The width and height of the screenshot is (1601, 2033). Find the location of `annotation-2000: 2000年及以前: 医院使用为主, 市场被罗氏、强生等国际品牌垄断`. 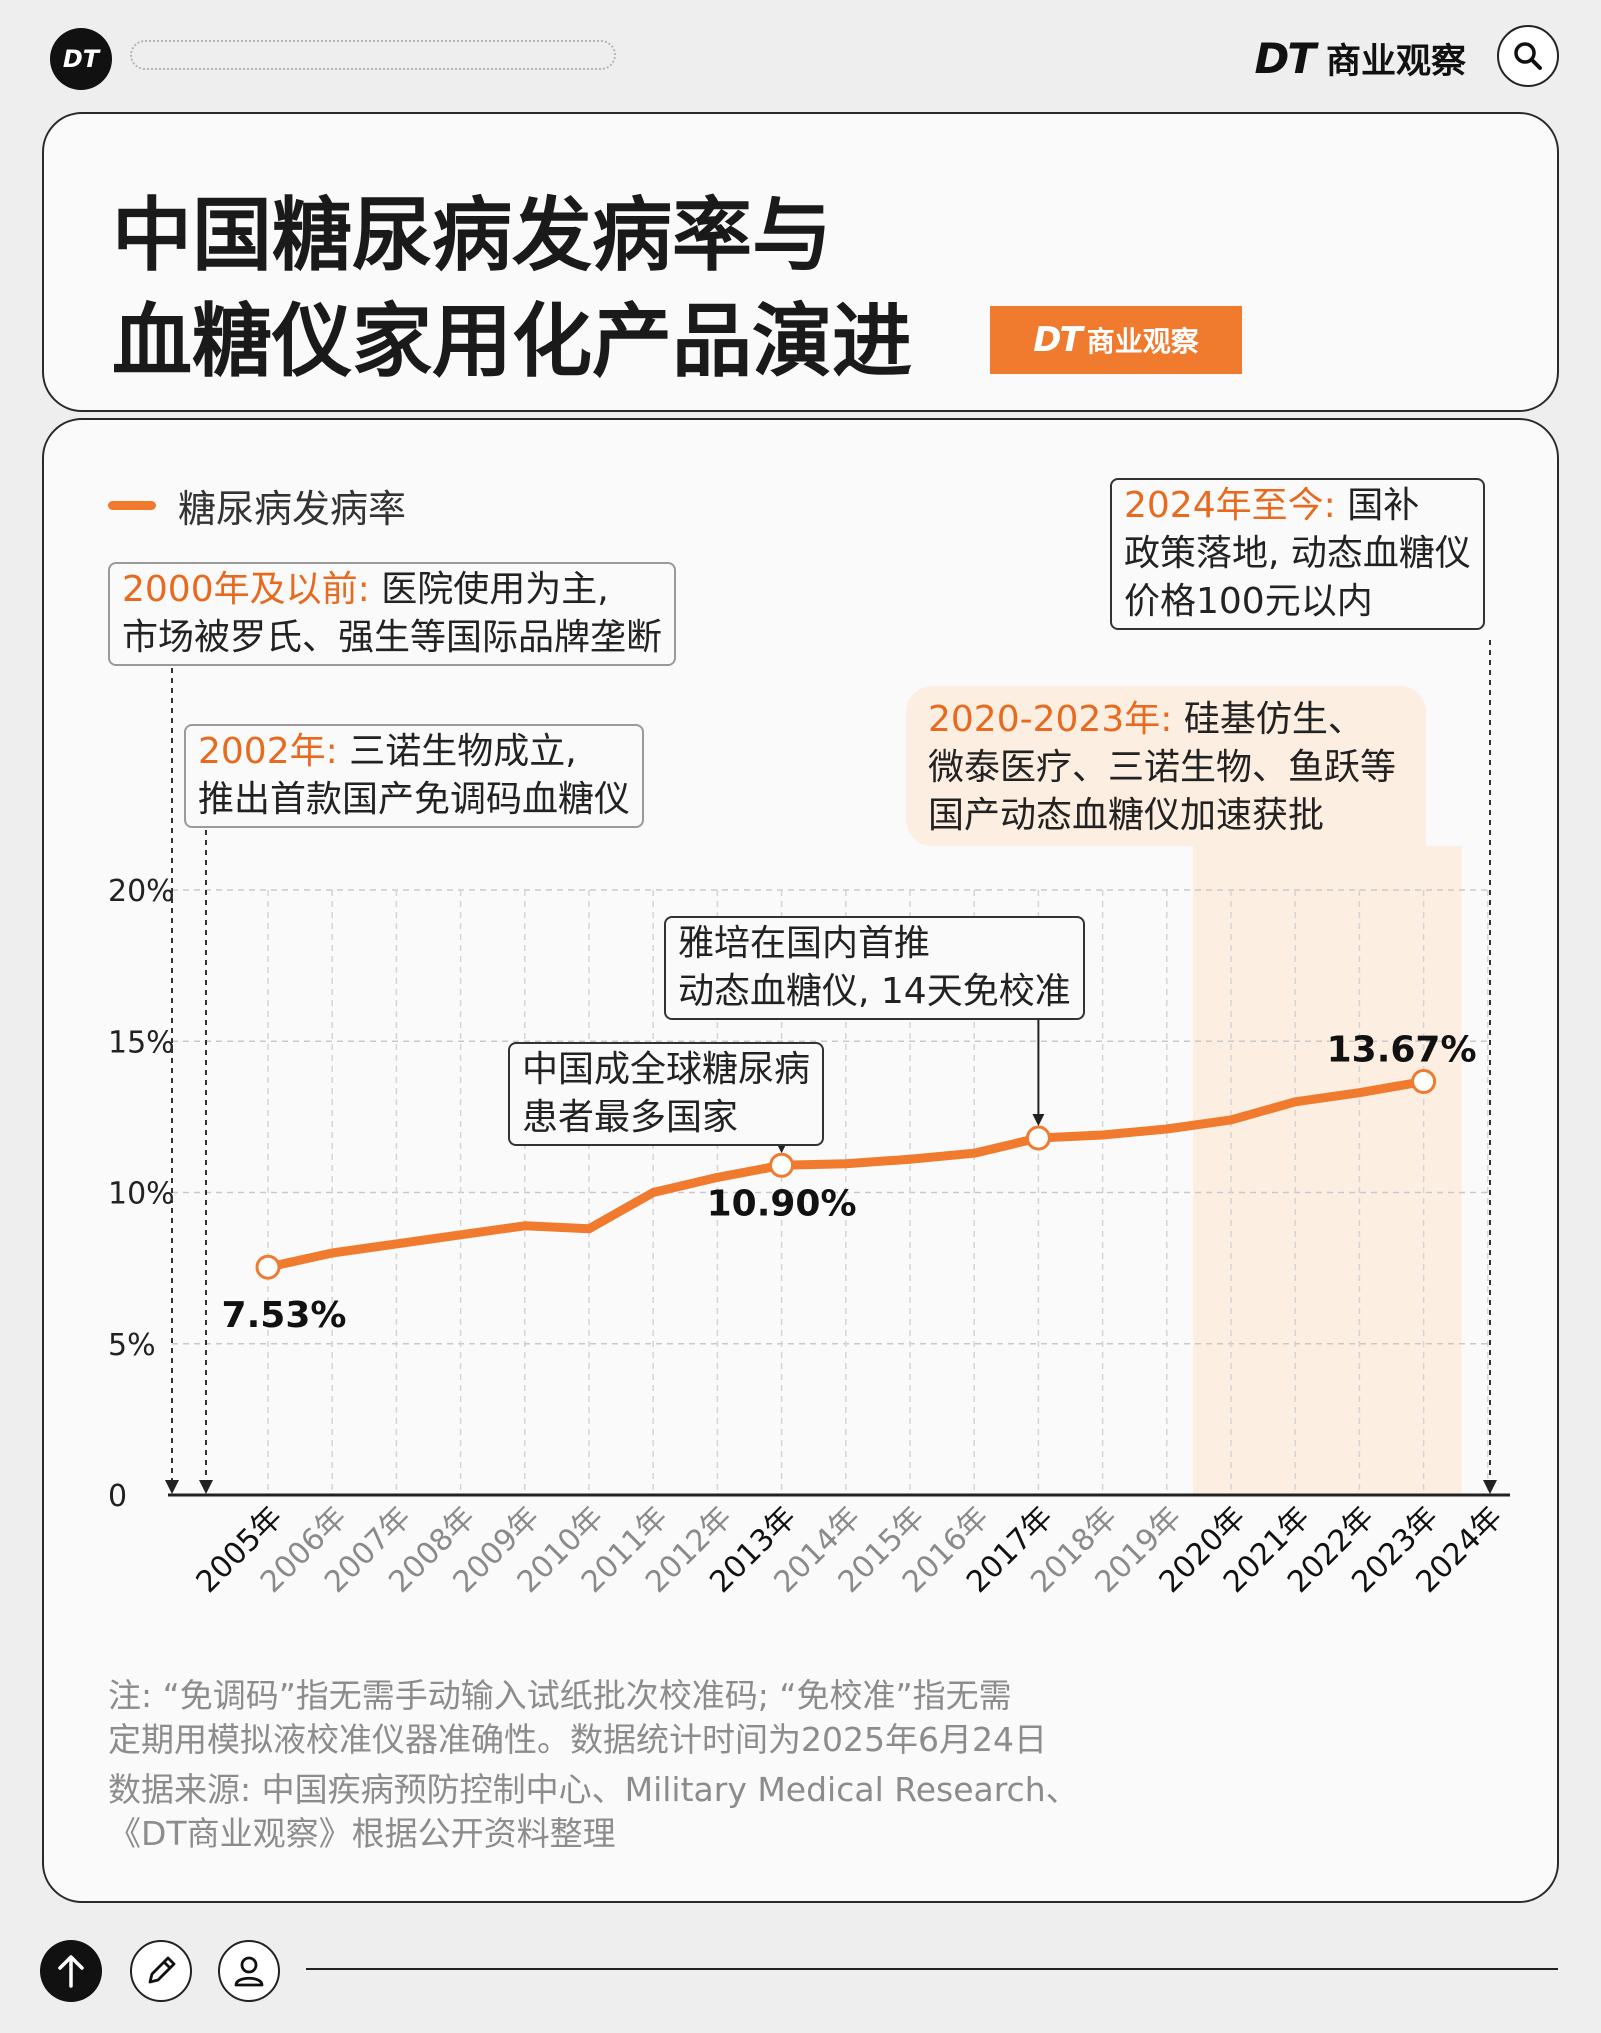

annotation-2000: 2000年及以前: 医院使用为主, 市场被罗氏、强生等国际品牌垄断 is located at coordinates (392, 614).